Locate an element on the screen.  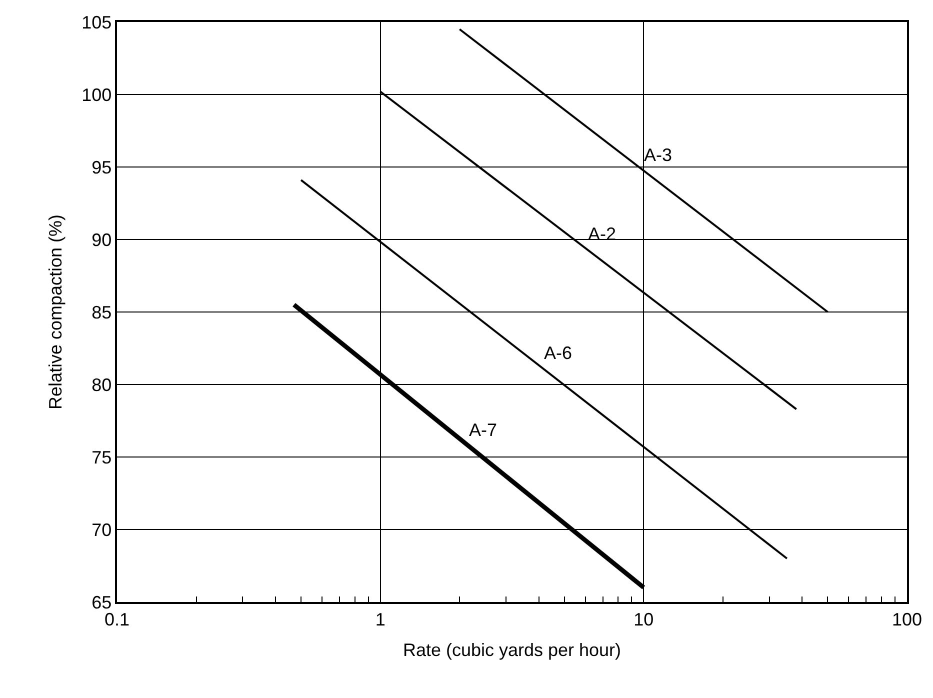
y-tick-label: 95 is located at coordinates (102, 167).